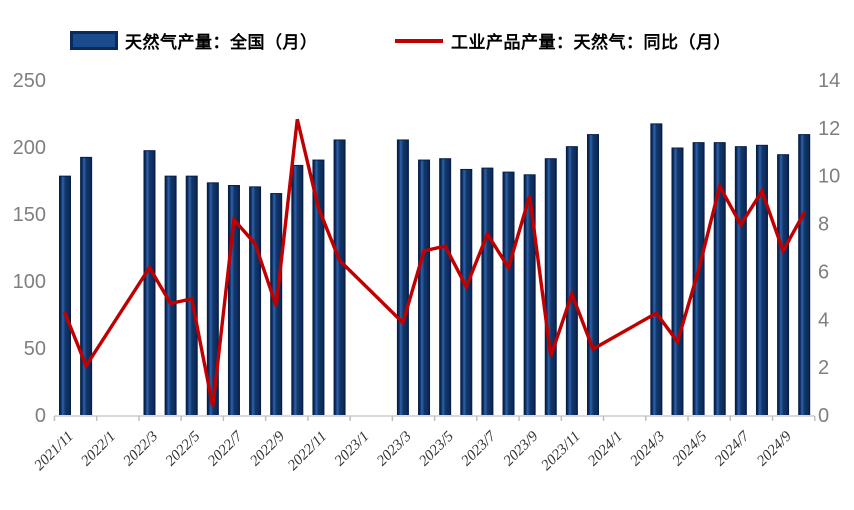 The image size is (854, 510). Describe the element at coordinates (29, 282) in the screenshot. I see `left-axis-tick-label: 100` at that location.